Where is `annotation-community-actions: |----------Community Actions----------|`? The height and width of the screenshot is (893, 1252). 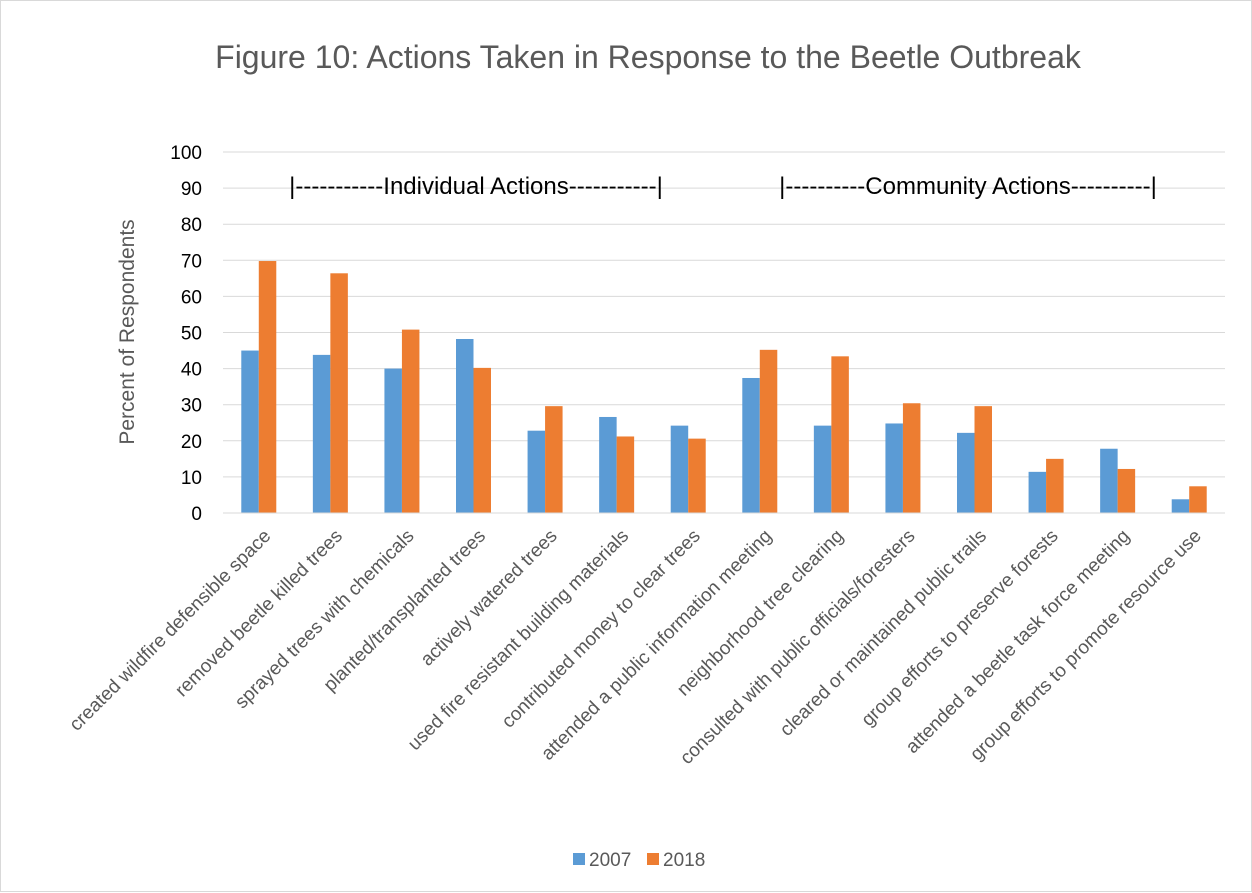 annotation-community-actions: |----------Community Actions----------| is located at coordinates (968, 186).